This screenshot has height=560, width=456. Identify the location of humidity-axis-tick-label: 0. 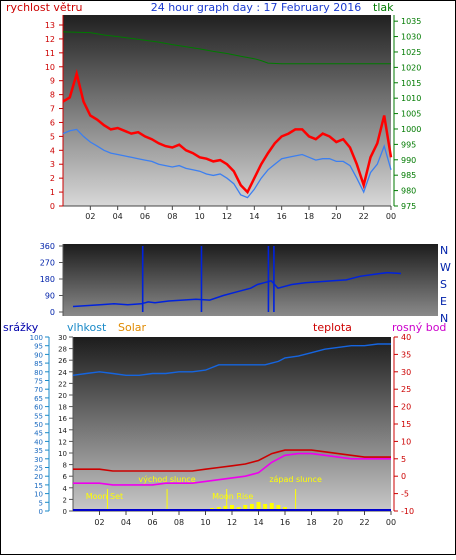
(65, 512).